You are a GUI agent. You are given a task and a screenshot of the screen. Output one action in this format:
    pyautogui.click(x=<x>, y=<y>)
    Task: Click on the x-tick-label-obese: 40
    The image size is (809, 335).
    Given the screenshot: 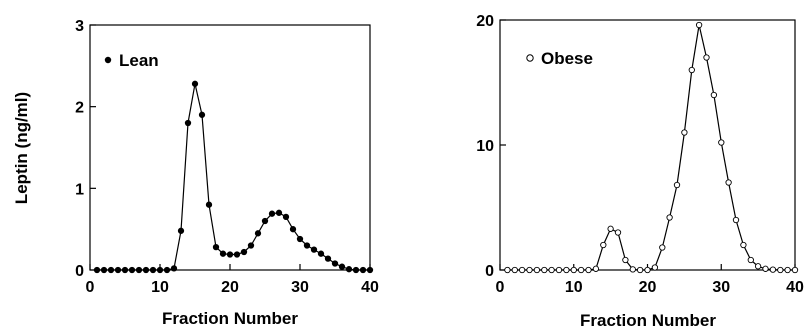 What is the action you would take?
    pyautogui.click(x=795, y=287)
    